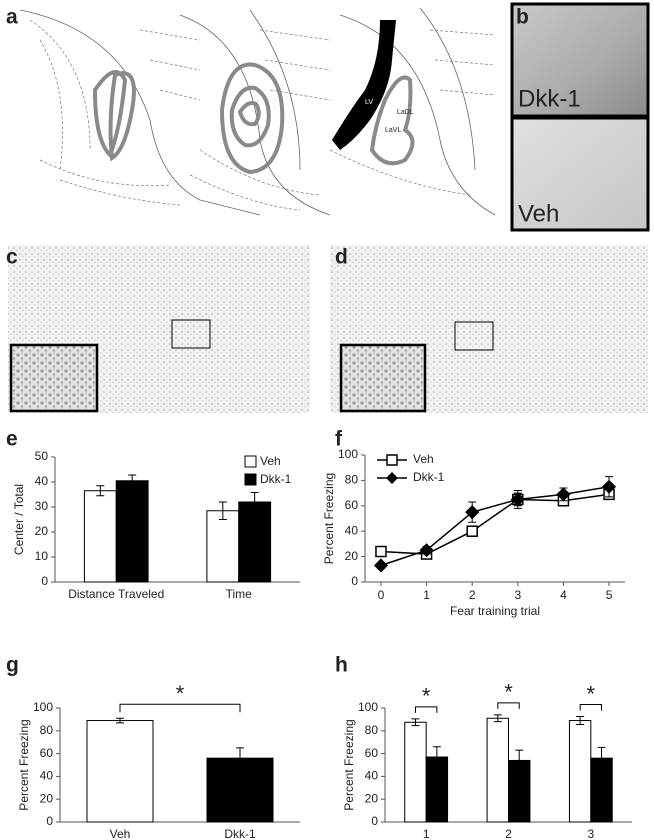 The height and width of the screenshot is (840, 654). Describe the element at coordinates (12, 665) in the screenshot. I see `panel-letter: g` at that location.